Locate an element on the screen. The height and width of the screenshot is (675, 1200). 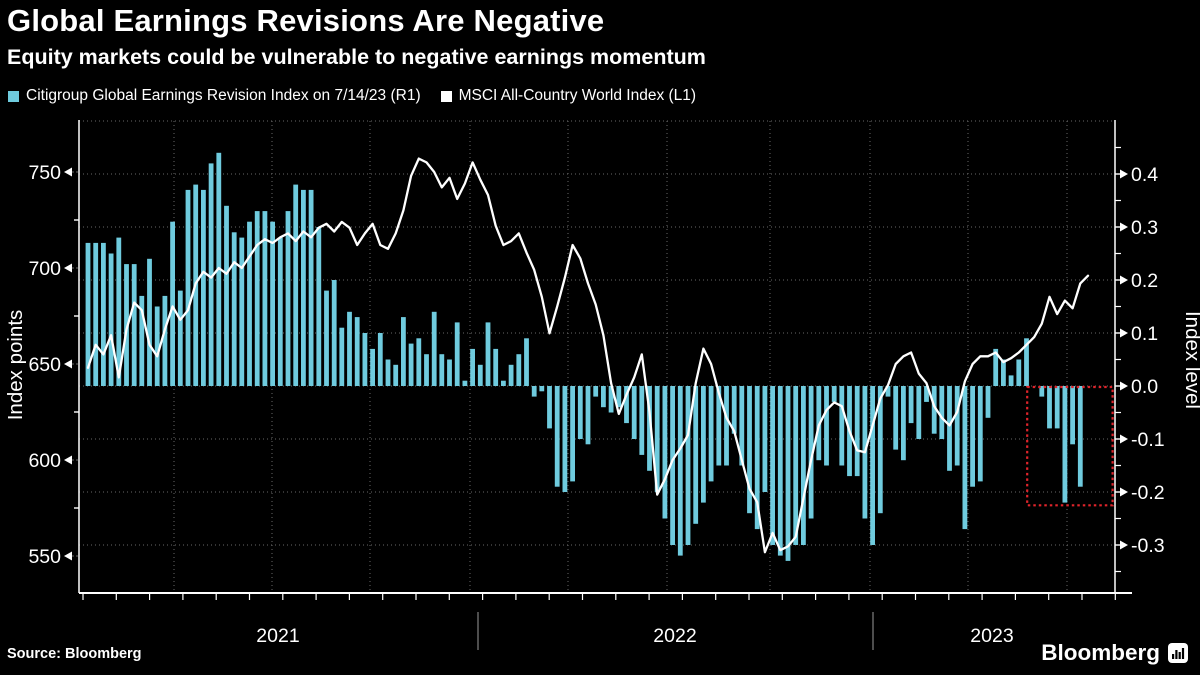
bloomberg-chart-logo-icon is located at coordinates (1178, 653).